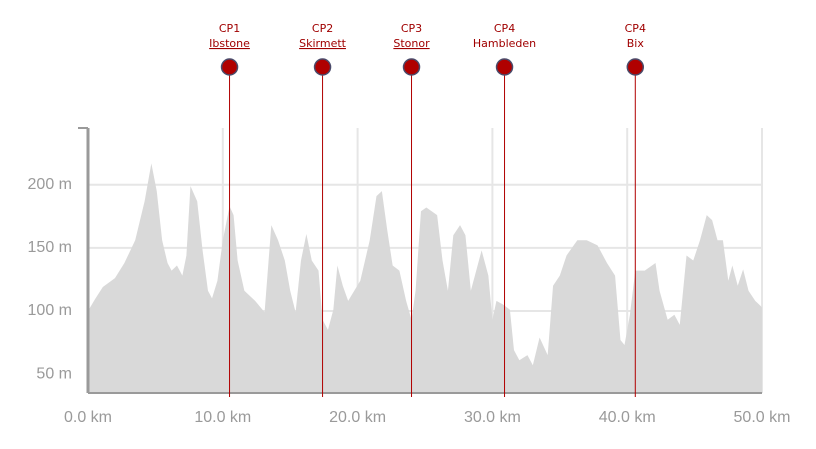 Image resolution: width=816 pixels, height=449 pixels. What do you see at coordinates (88, 417) in the screenshot?
I see `x-tick-label: 0.0 km` at bounding box center [88, 417].